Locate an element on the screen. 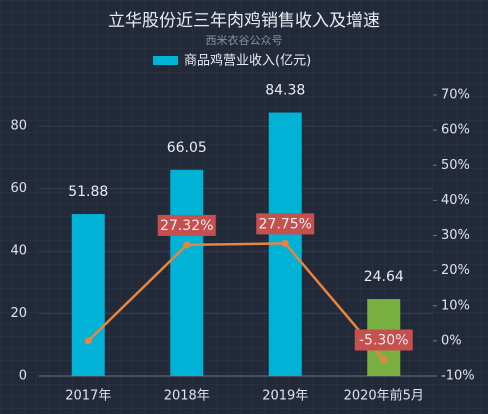 This screenshot has height=414, width=488. y2-tick-label: 0% is located at coordinates (451, 340).